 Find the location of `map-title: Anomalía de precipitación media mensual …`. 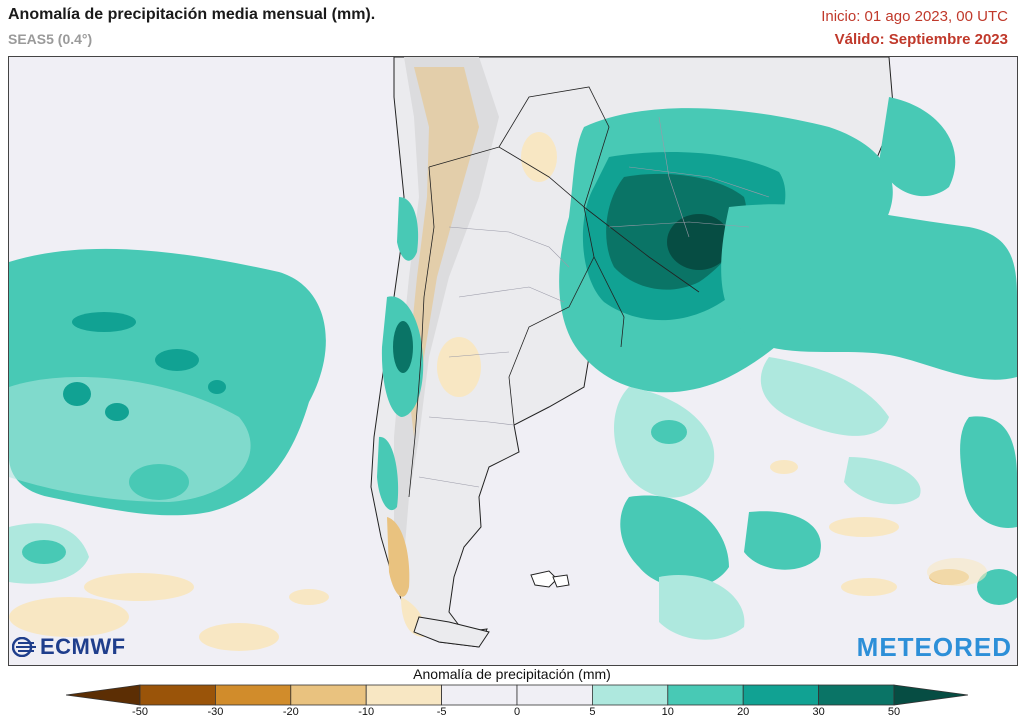

map-title: Anomalía de precipitación media mensual … is located at coordinates (192, 14).